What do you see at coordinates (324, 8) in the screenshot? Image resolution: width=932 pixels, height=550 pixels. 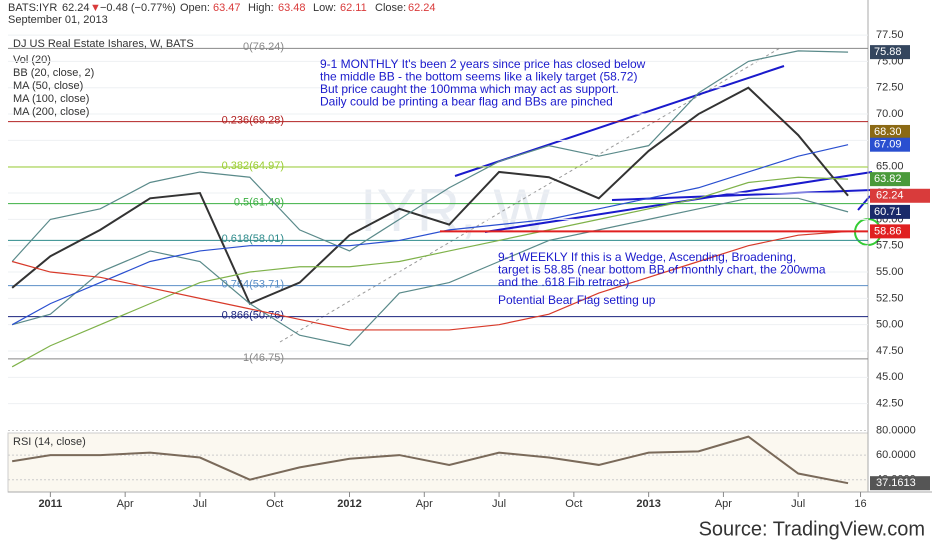 I see `low-label: Low:` at bounding box center [324, 8].